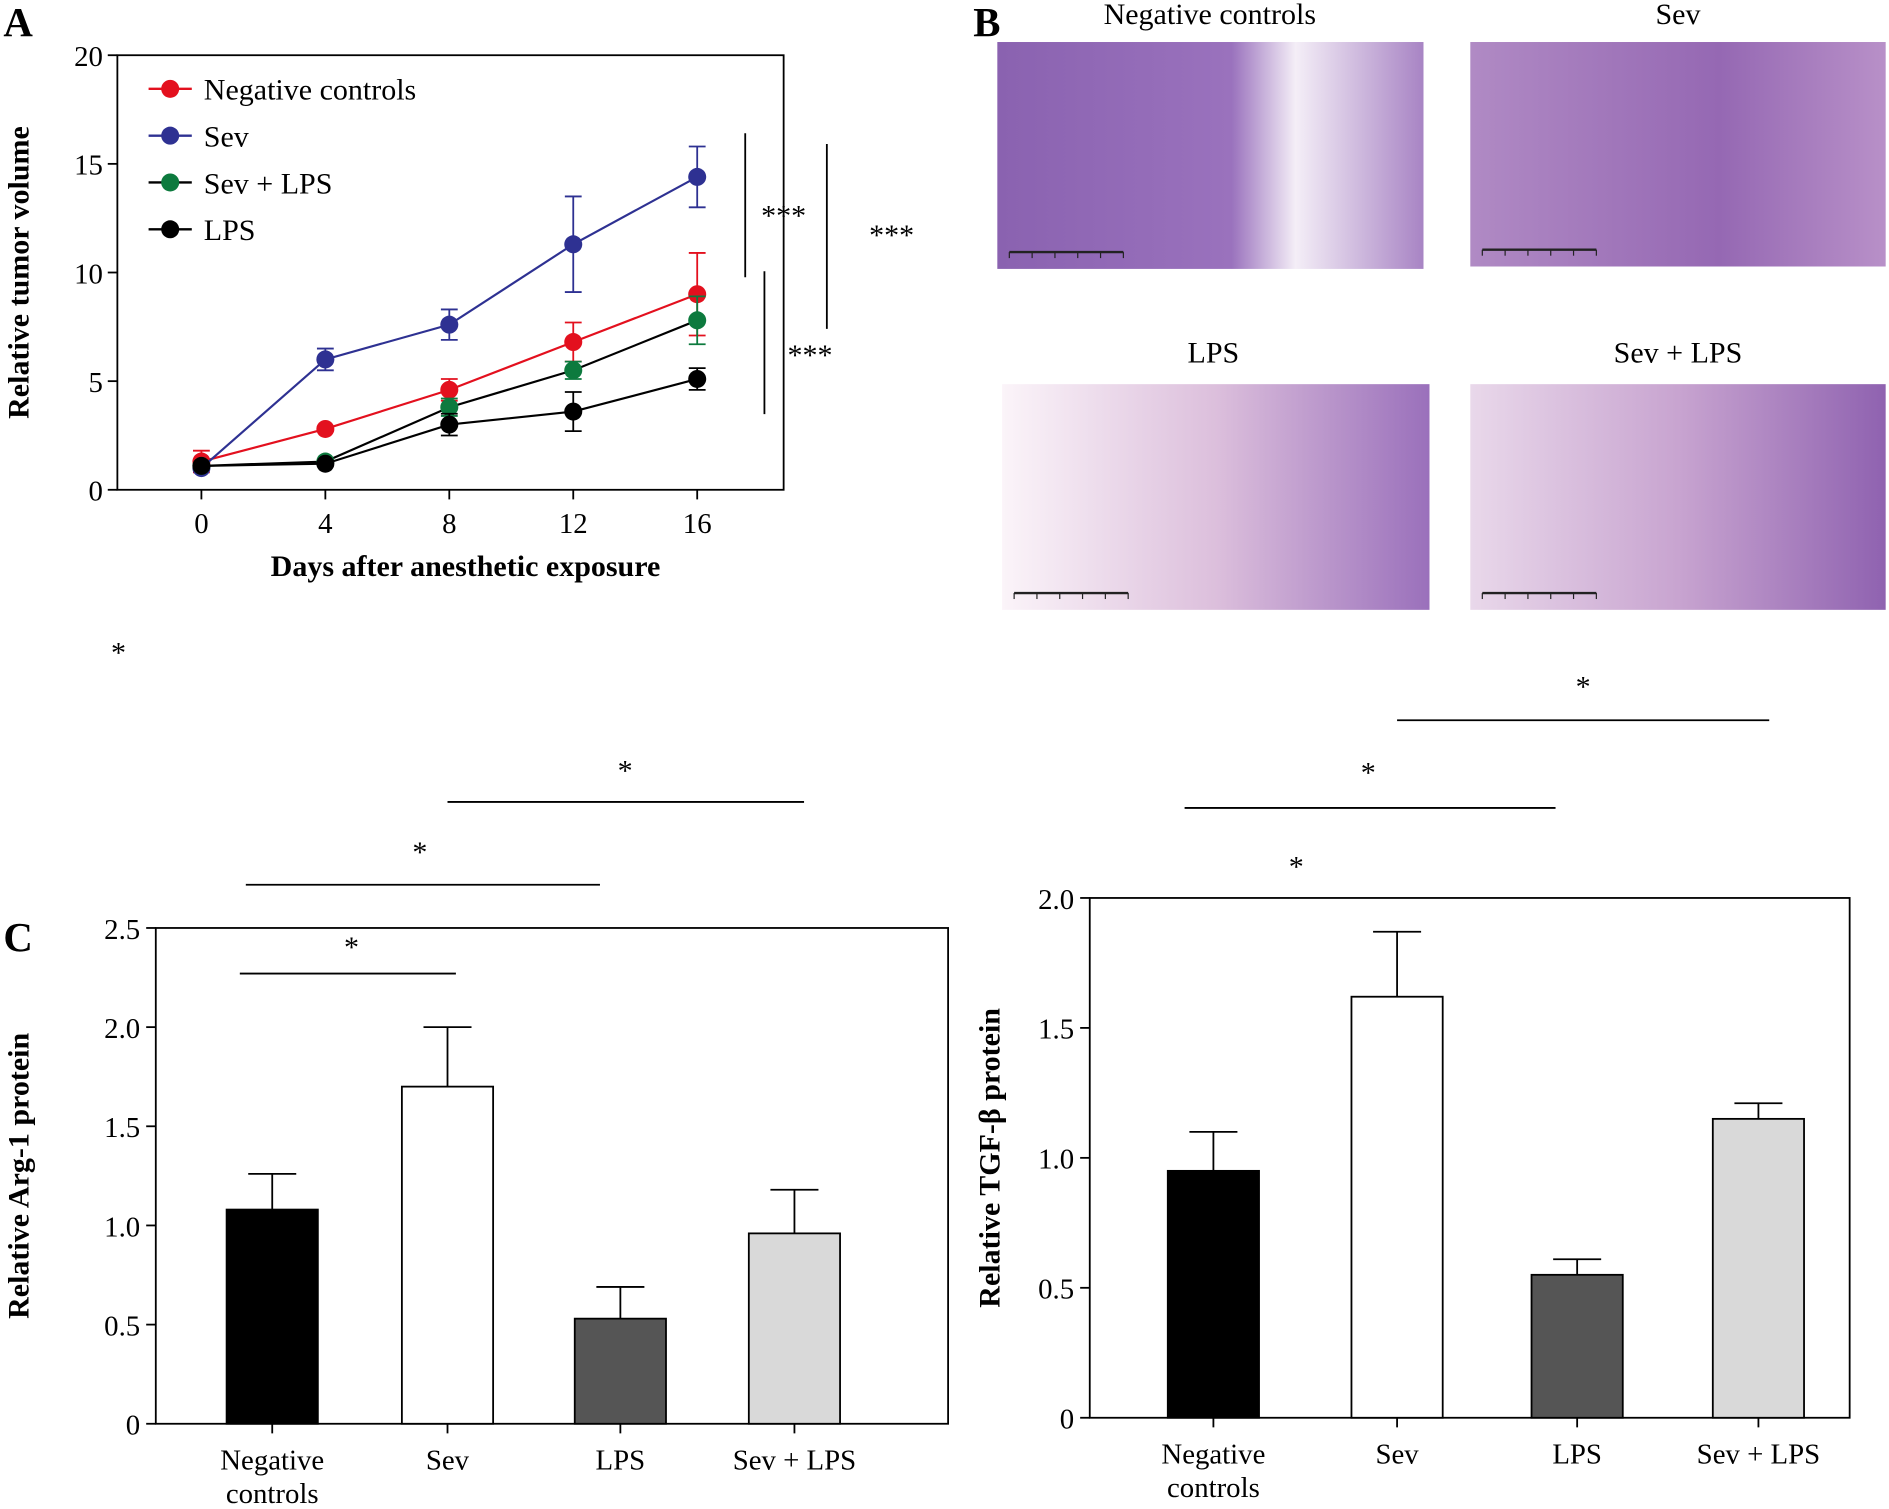 The image size is (1889, 1509). I want to click on x-tick-label: 0, so click(201, 524).